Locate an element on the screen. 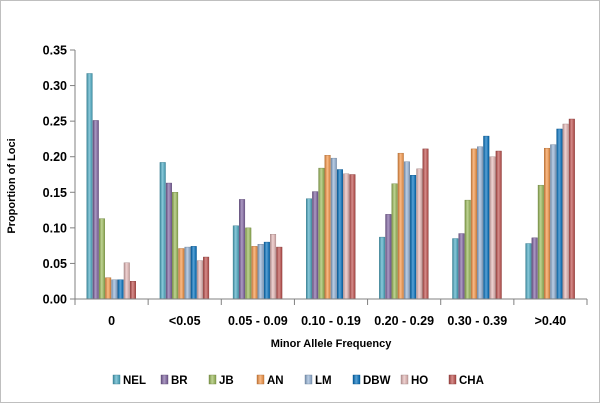 This screenshot has width=600, height=404. x-tick-label: >0.40 is located at coordinates (551, 321).